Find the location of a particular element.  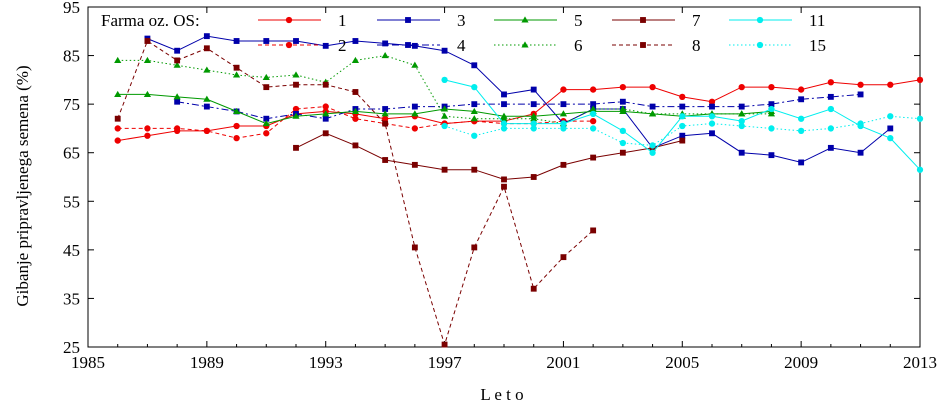

legend: 1 2 3 4 5 6 7 8 11 15 is located at coordinates (542, 33).